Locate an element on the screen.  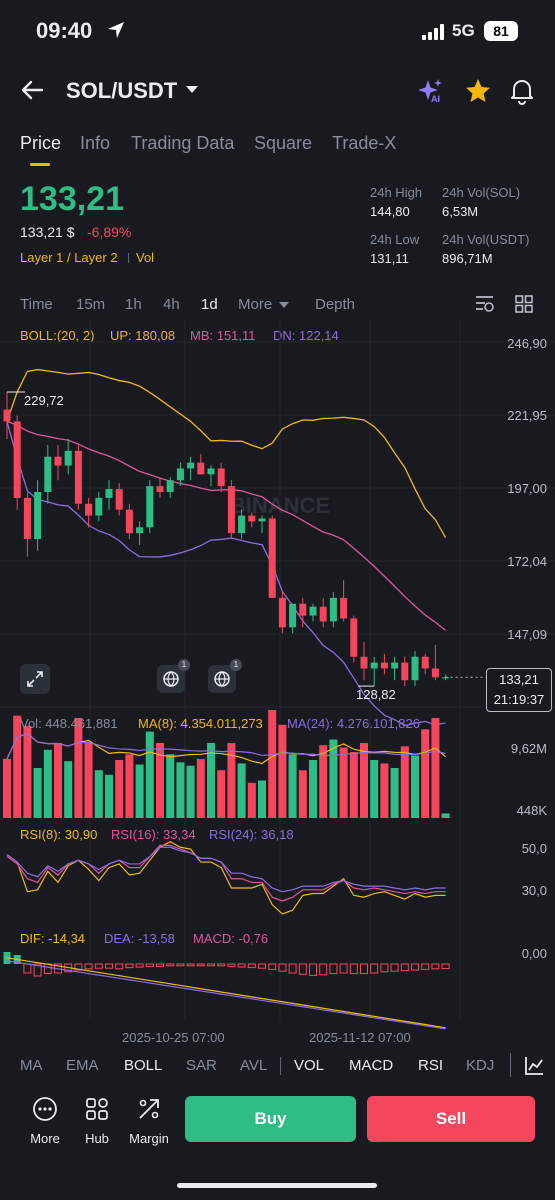
rsi-axis-50: 50,0 is located at coordinates (534, 848).